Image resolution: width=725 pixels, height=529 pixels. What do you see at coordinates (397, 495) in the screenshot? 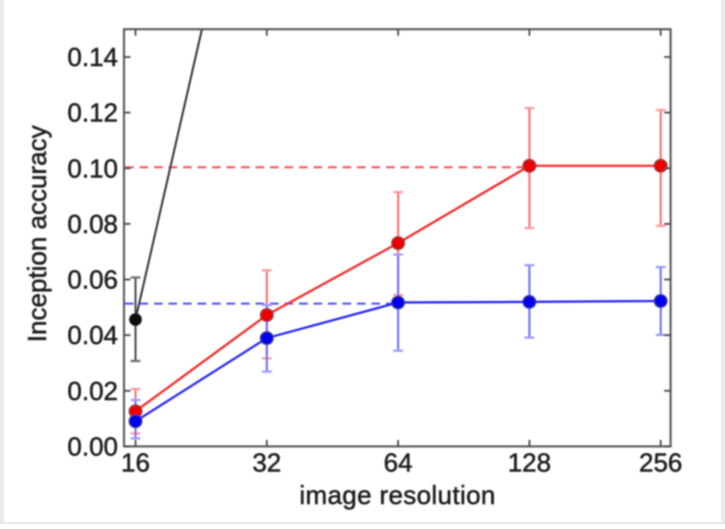
I see `svg-text: image resolution` at bounding box center [397, 495].